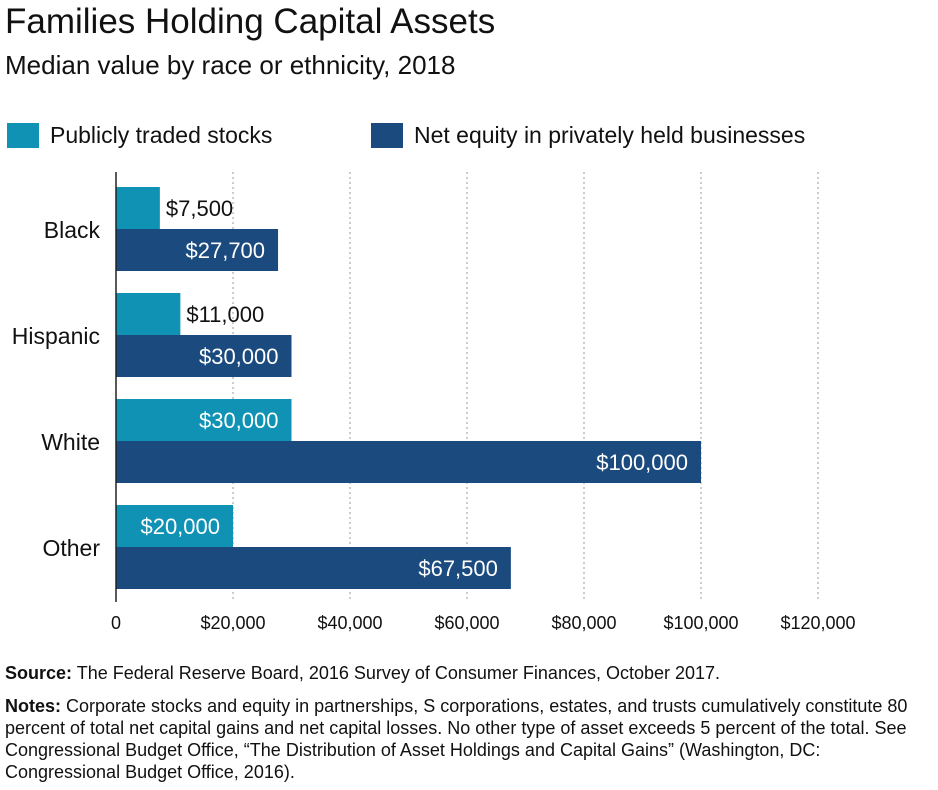  What do you see at coordinates (817, 623) in the screenshot?
I see `x-tick-label: $120,000` at bounding box center [817, 623].